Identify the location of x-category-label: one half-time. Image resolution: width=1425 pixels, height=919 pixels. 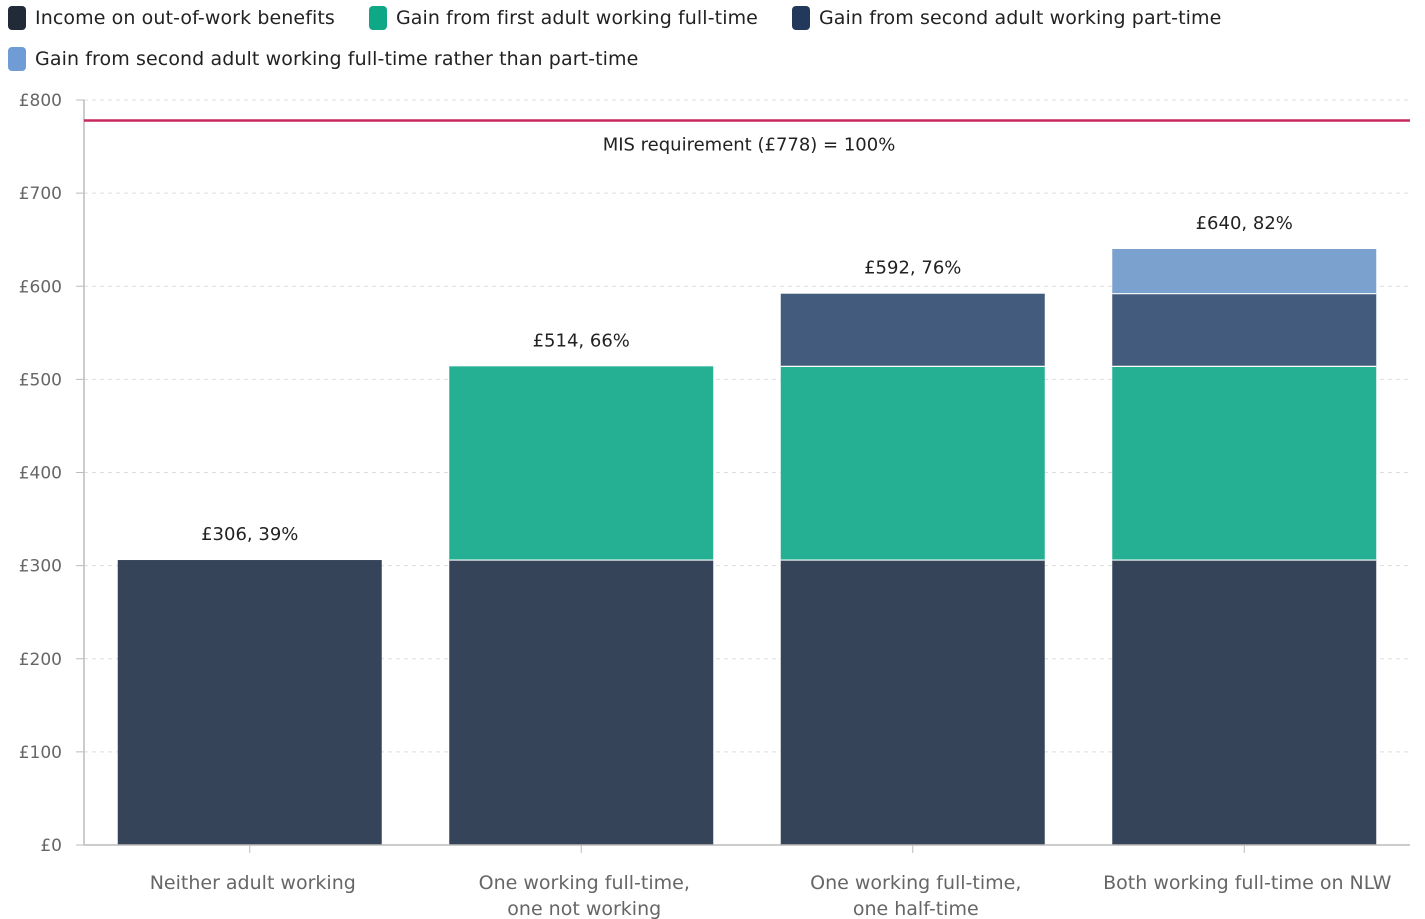
(916, 908).